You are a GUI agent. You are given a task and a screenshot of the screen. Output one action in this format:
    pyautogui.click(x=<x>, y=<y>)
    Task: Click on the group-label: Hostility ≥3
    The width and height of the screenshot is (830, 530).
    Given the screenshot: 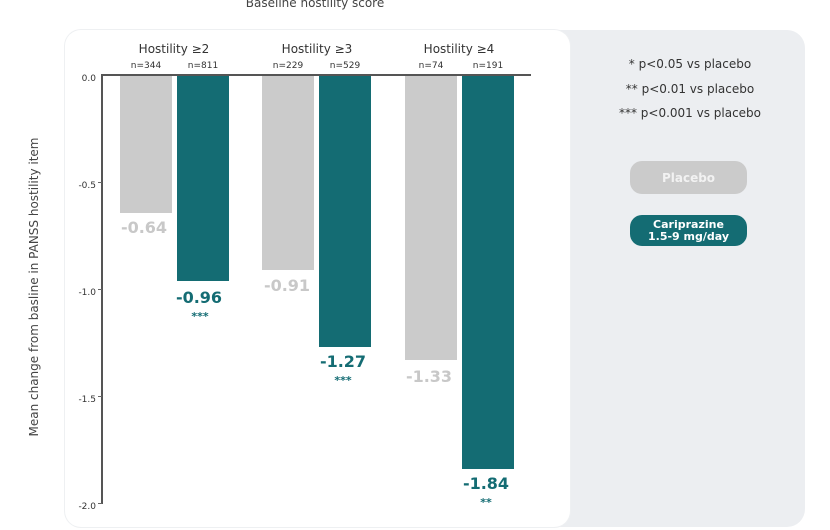 What is the action you would take?
    pyautogui.click(x=317, y=49)
    